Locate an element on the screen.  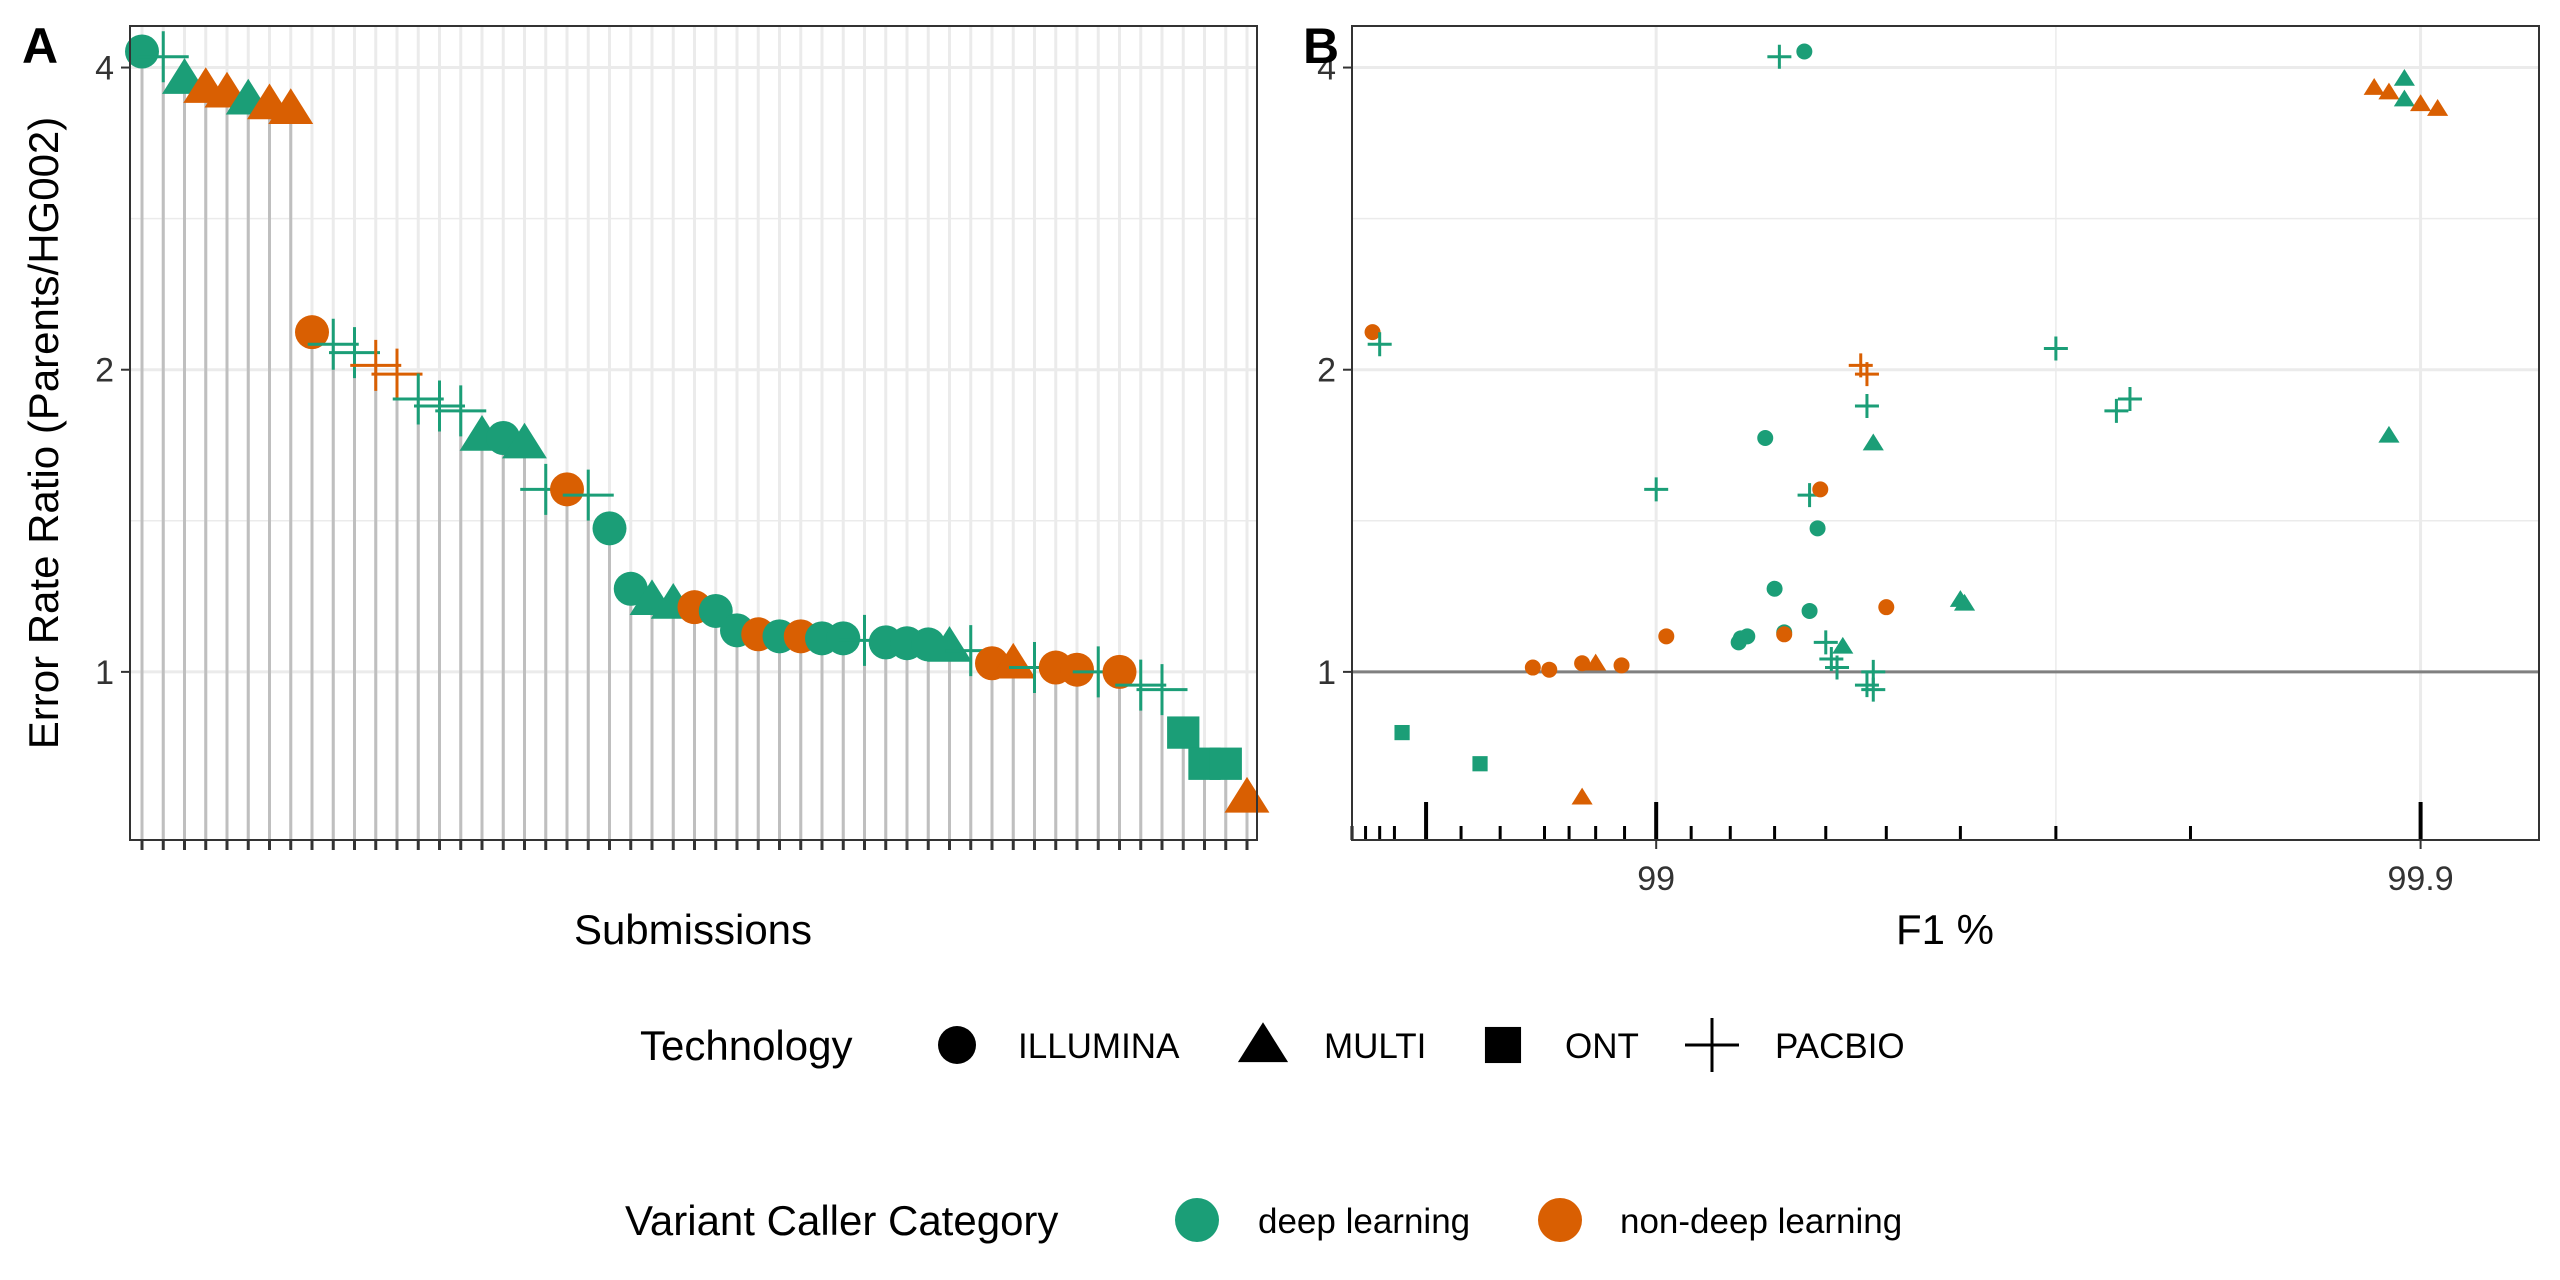
technology-legend-label: ILLUMINA is located at coordinates (1099, 1046).